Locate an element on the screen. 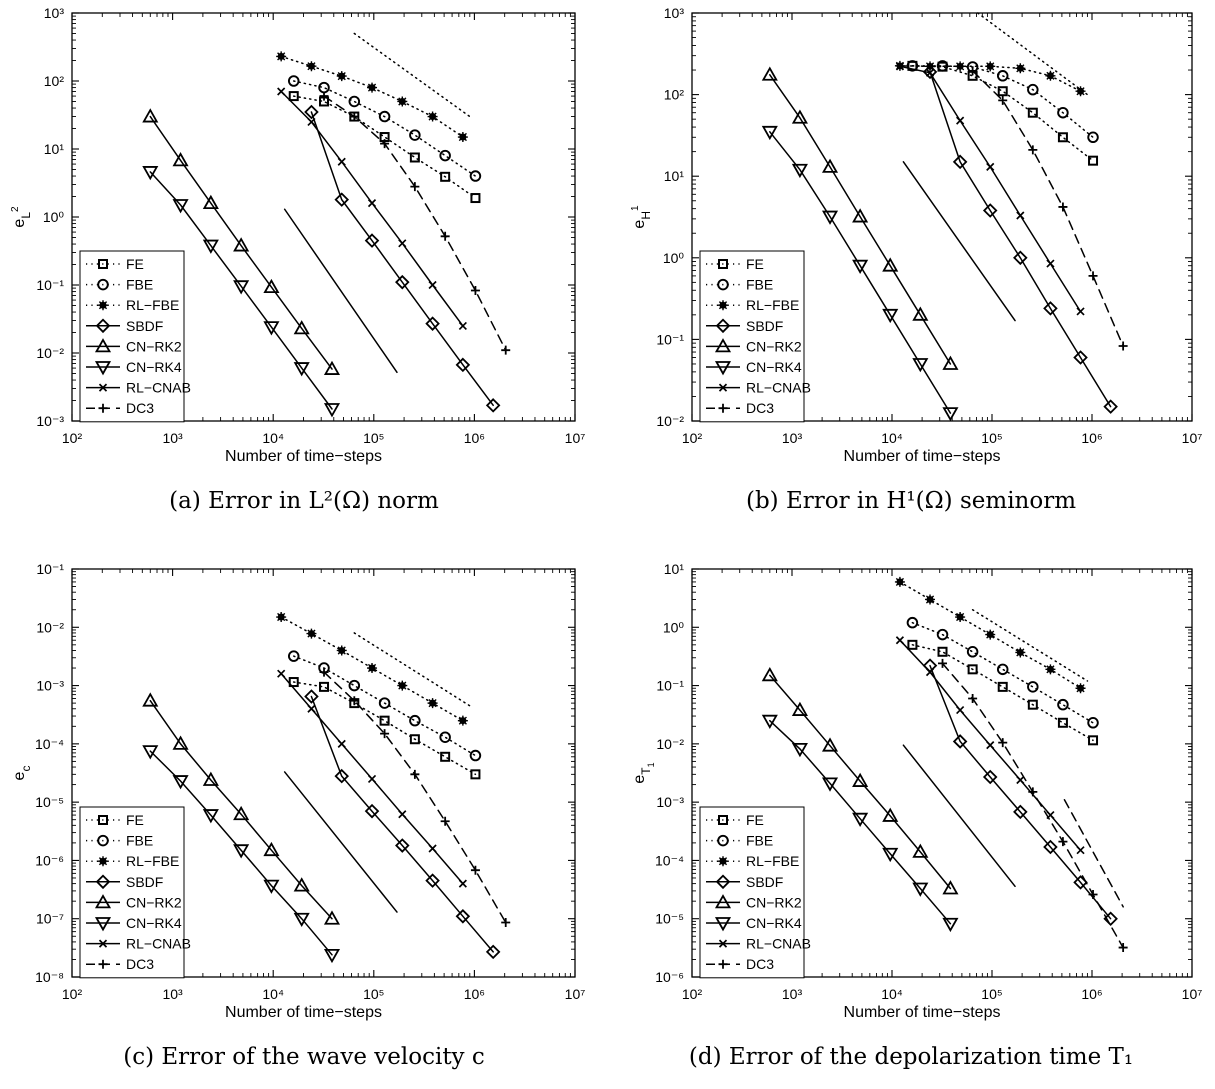  series-sbdf is located at coordinates (1020, 239).